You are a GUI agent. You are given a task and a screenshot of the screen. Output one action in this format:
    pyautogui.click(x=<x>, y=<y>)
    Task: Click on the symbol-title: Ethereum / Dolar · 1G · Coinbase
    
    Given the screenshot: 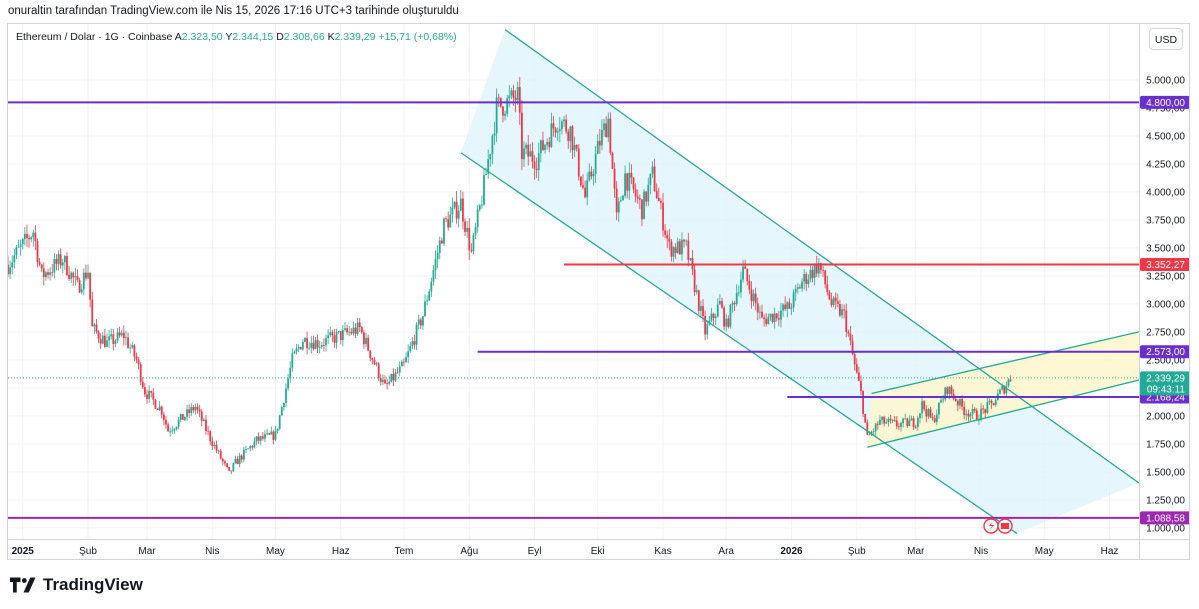 What is the action you would take?
    pyautogui.click(x=94, y=37)
    